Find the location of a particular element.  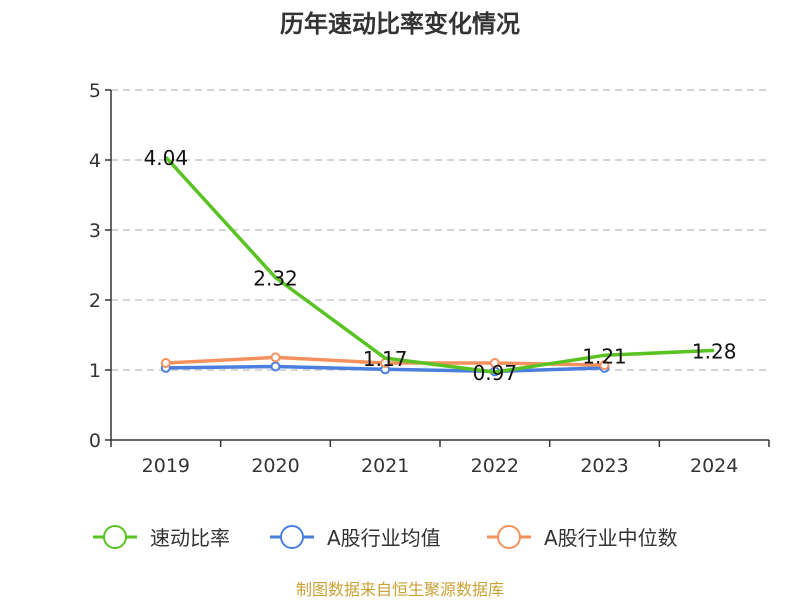

chart-title: 历年速动比率变化情况 is located at coordinates (400, 24).